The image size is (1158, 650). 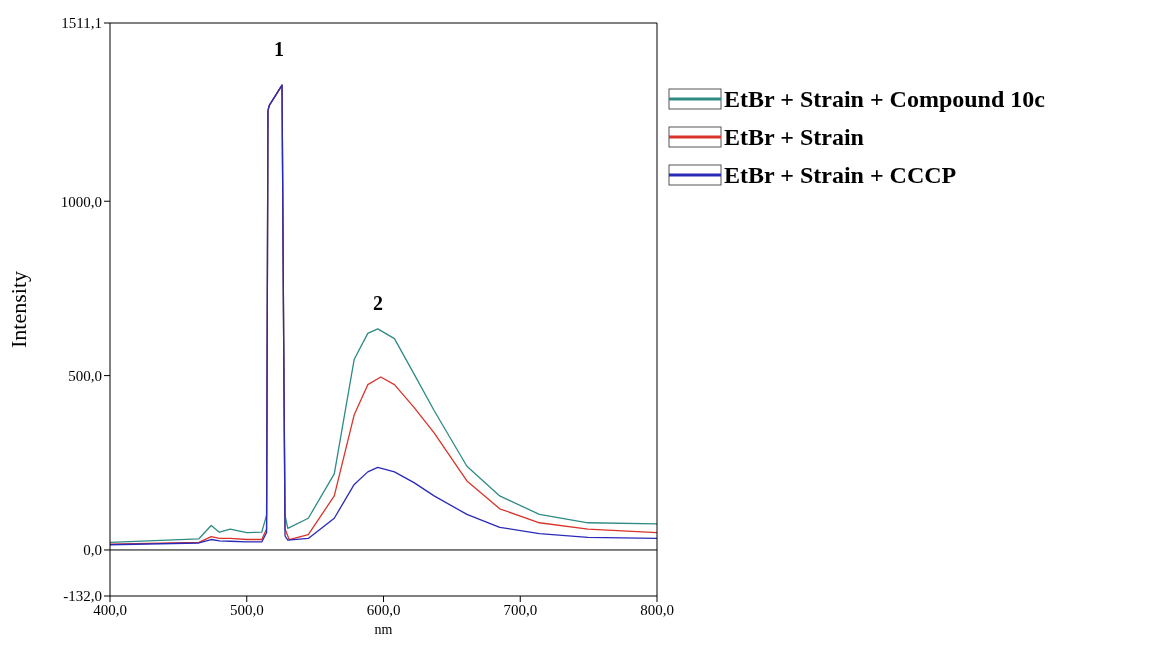 What do you see at coordinates (92, 550) in the screenshot?
I see `y-tick-label: 0,0` at bounding box center [92, 550].